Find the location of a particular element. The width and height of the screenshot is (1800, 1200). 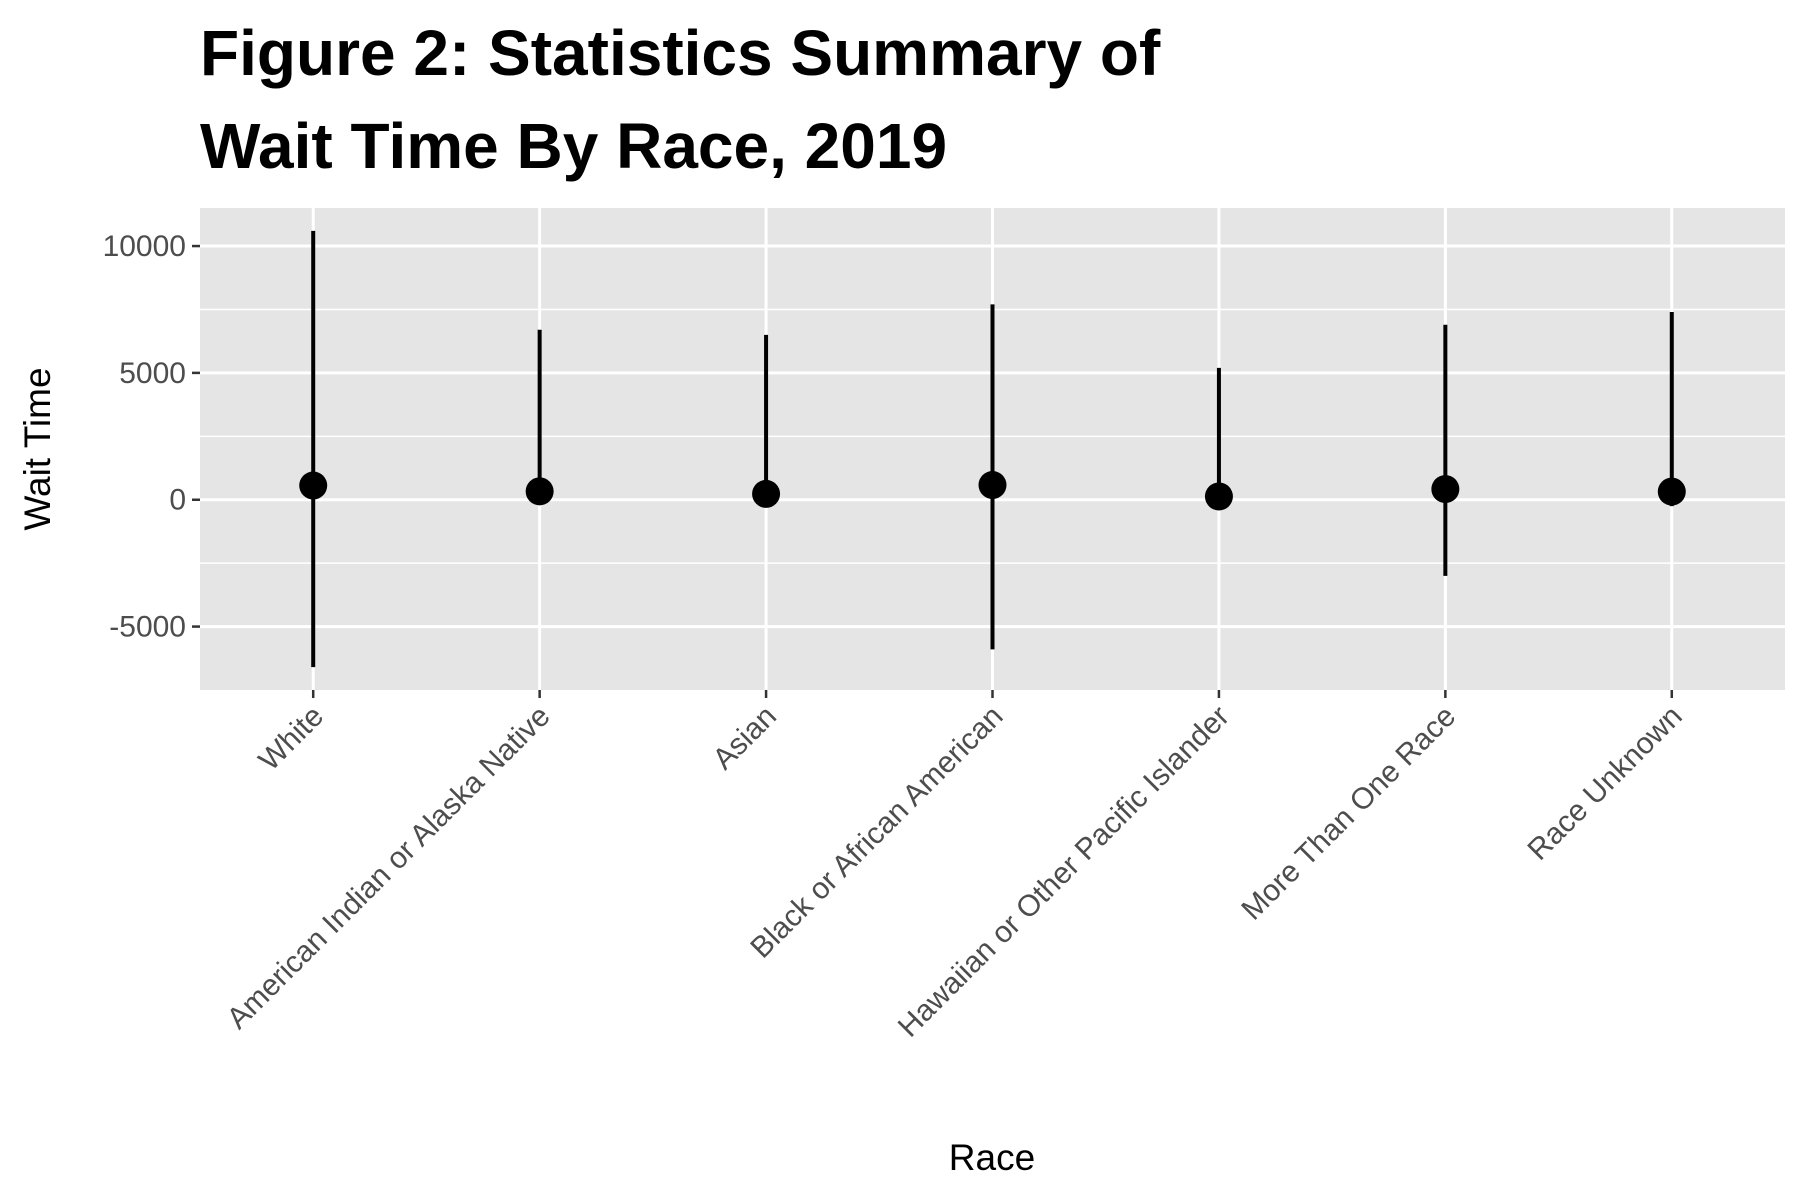

x-tick-label: More Than One Race is located at coordinates (1348, 813).